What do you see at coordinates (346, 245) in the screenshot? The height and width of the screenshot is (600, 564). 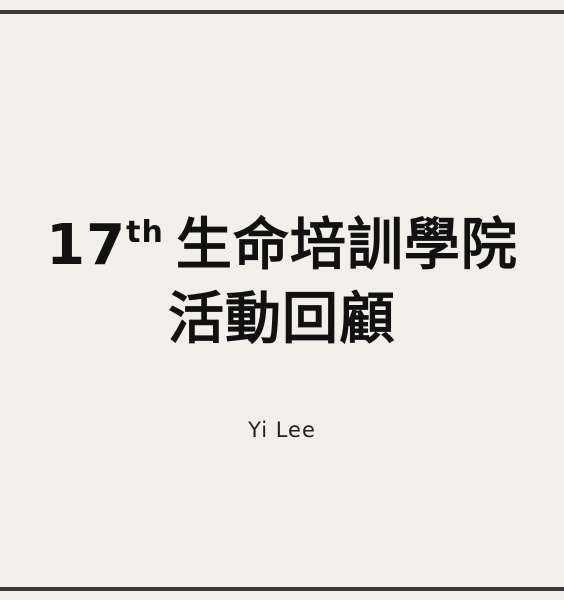 I see `title-line-1-text: 生命培訓學院` at bounding box center [346, 245].